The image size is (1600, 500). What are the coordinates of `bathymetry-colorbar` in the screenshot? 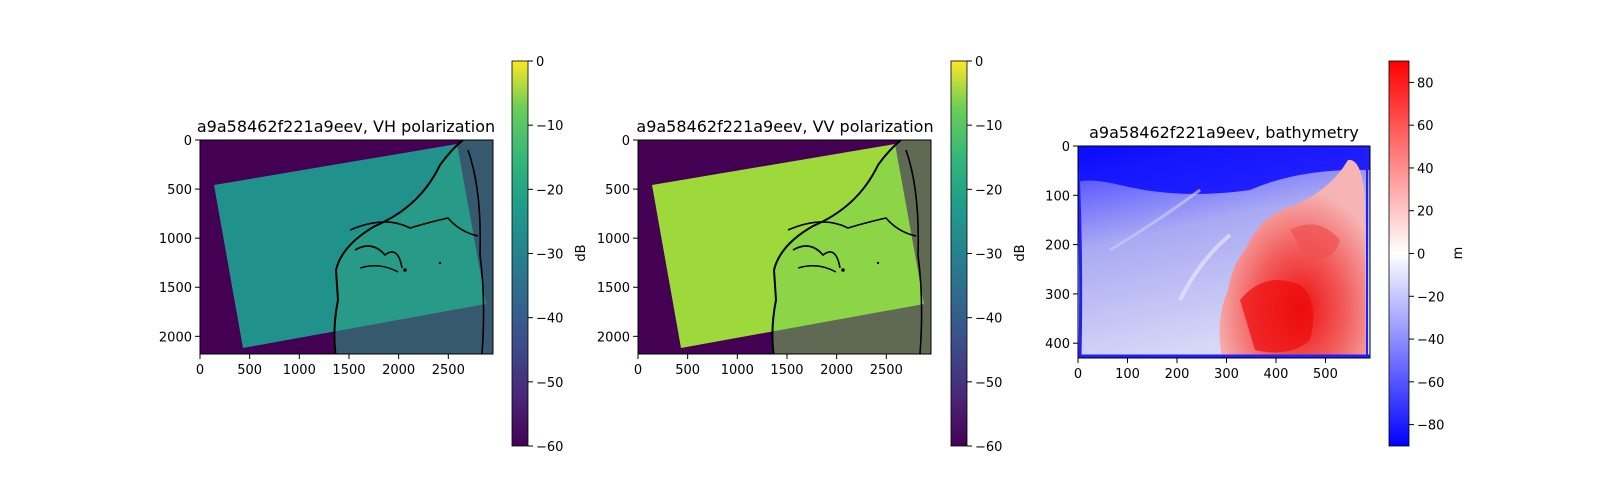 It's located at (1399, 253).